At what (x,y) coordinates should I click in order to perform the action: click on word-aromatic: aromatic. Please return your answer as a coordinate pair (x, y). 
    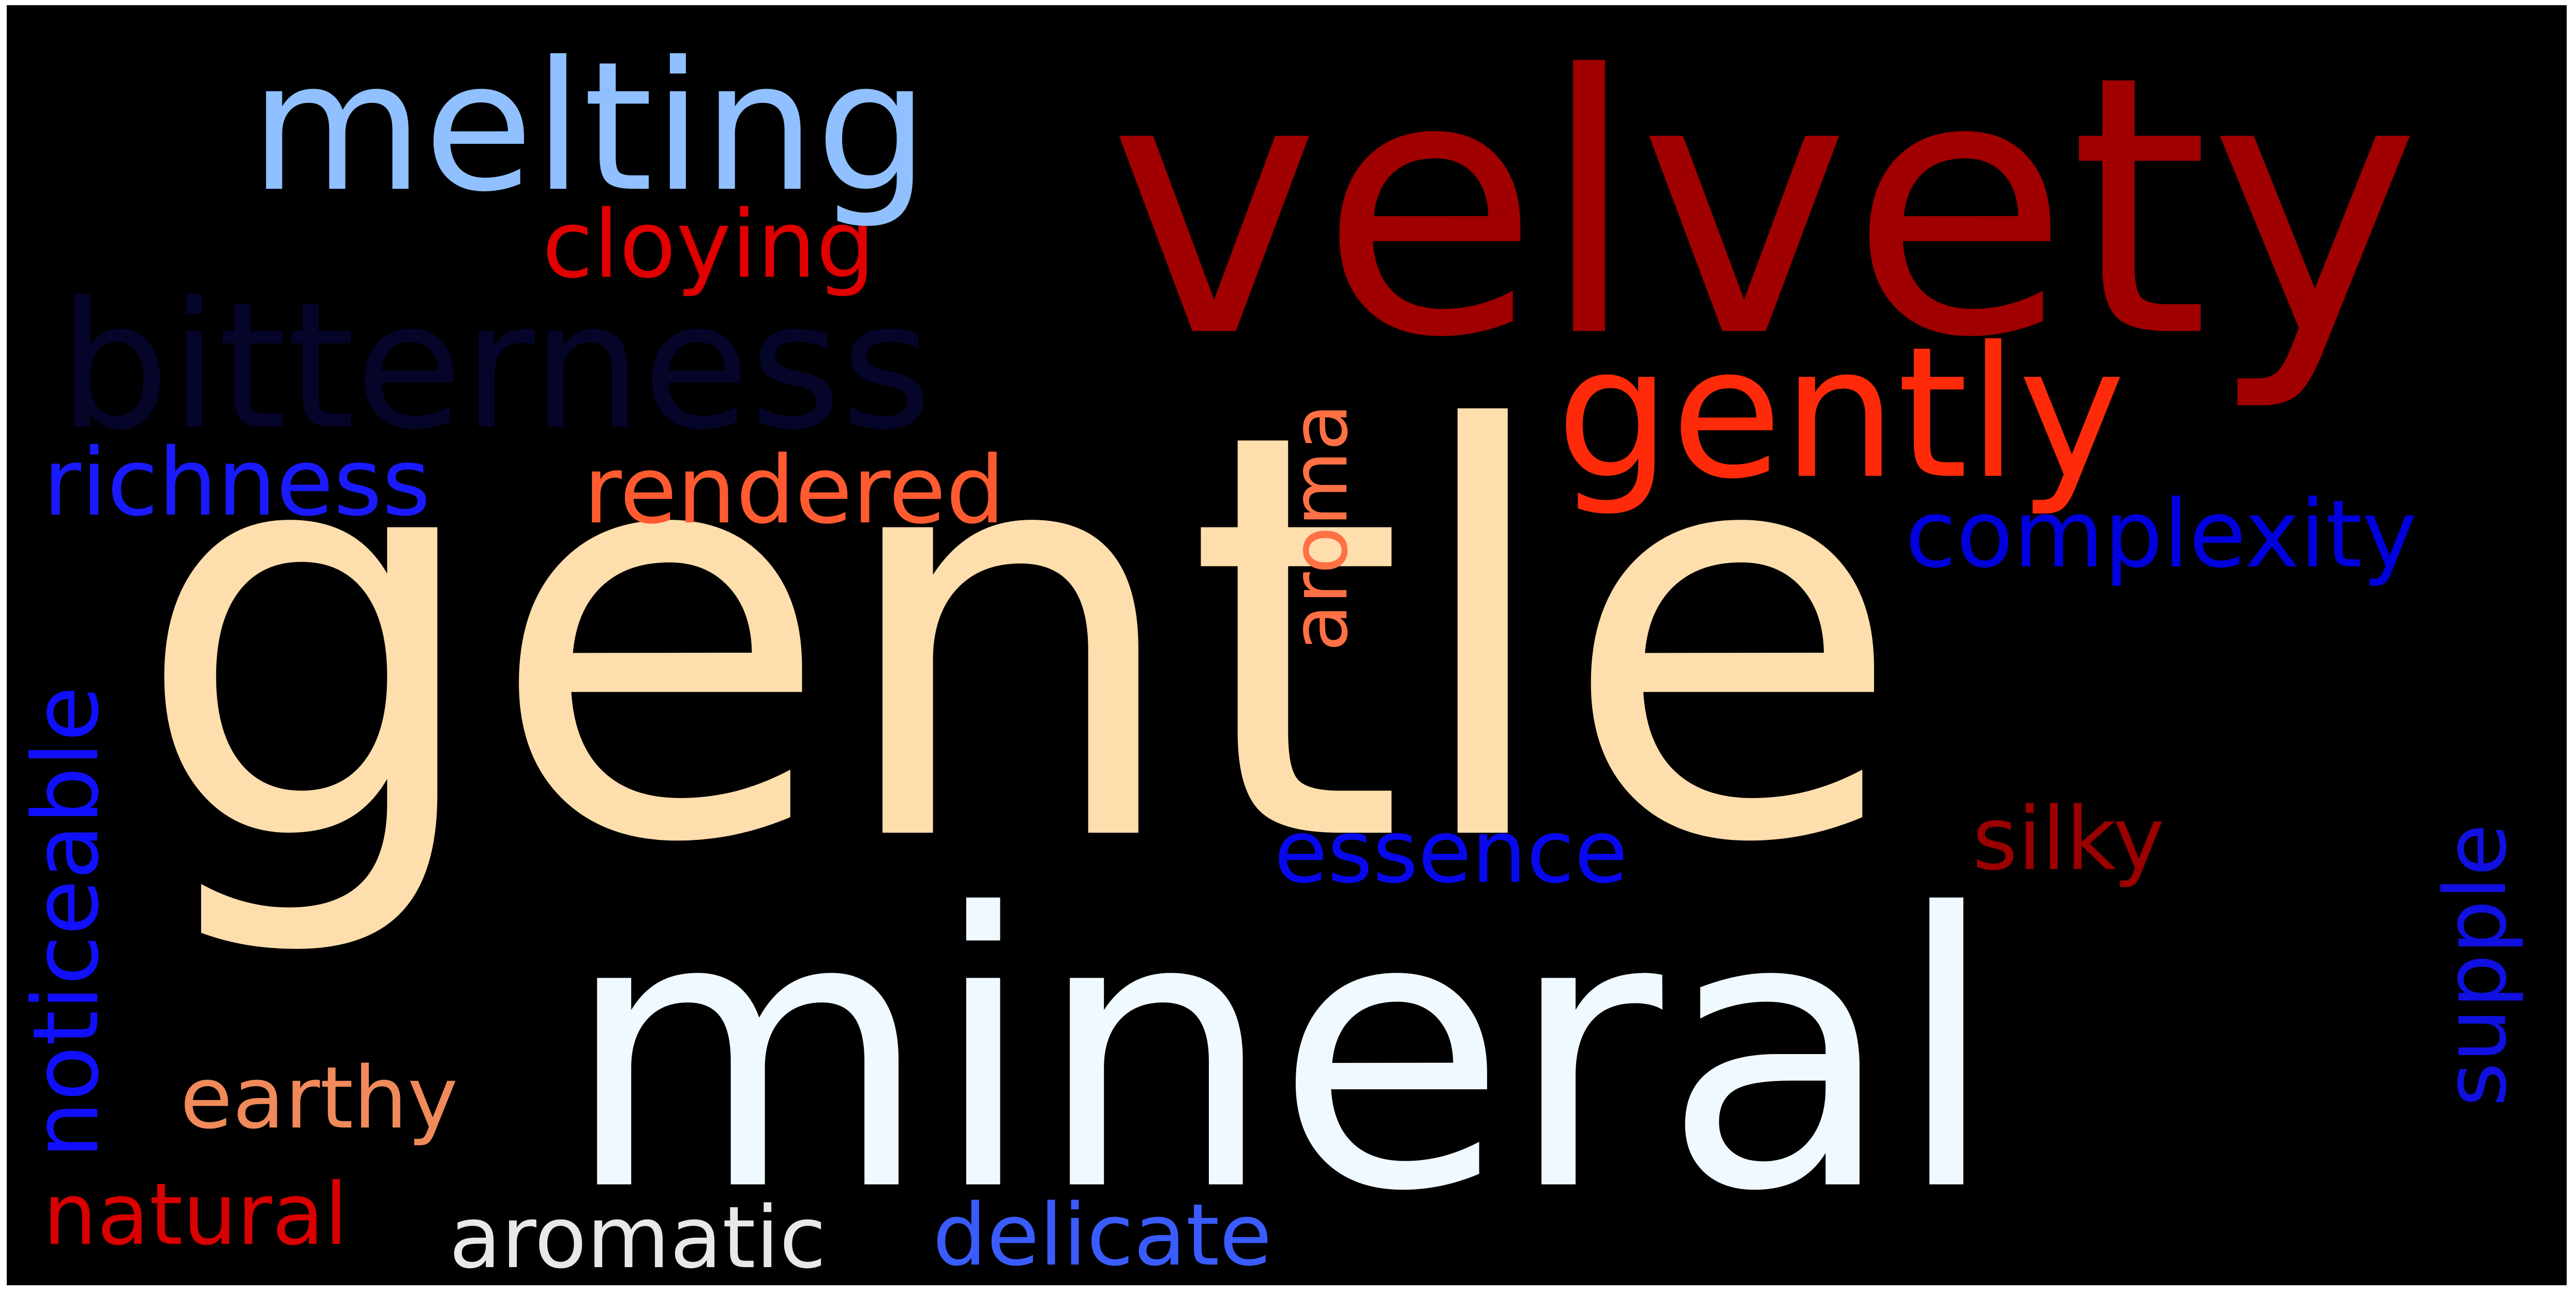
    Looking at the image, I should click on (637, 1236).